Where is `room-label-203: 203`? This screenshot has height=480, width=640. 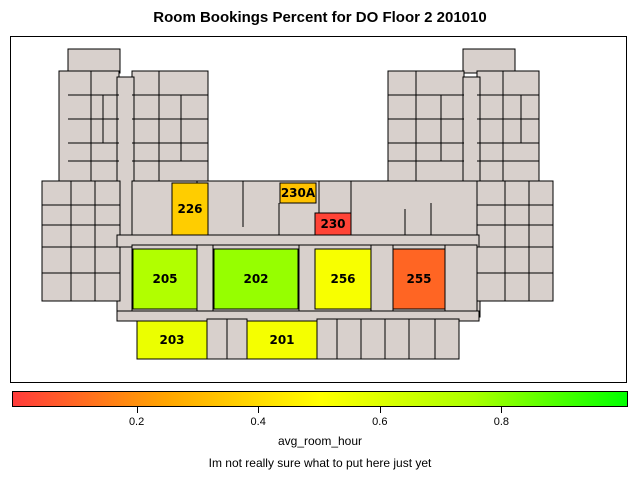
room-label-203: 203 is located at coordinates (171, 340).